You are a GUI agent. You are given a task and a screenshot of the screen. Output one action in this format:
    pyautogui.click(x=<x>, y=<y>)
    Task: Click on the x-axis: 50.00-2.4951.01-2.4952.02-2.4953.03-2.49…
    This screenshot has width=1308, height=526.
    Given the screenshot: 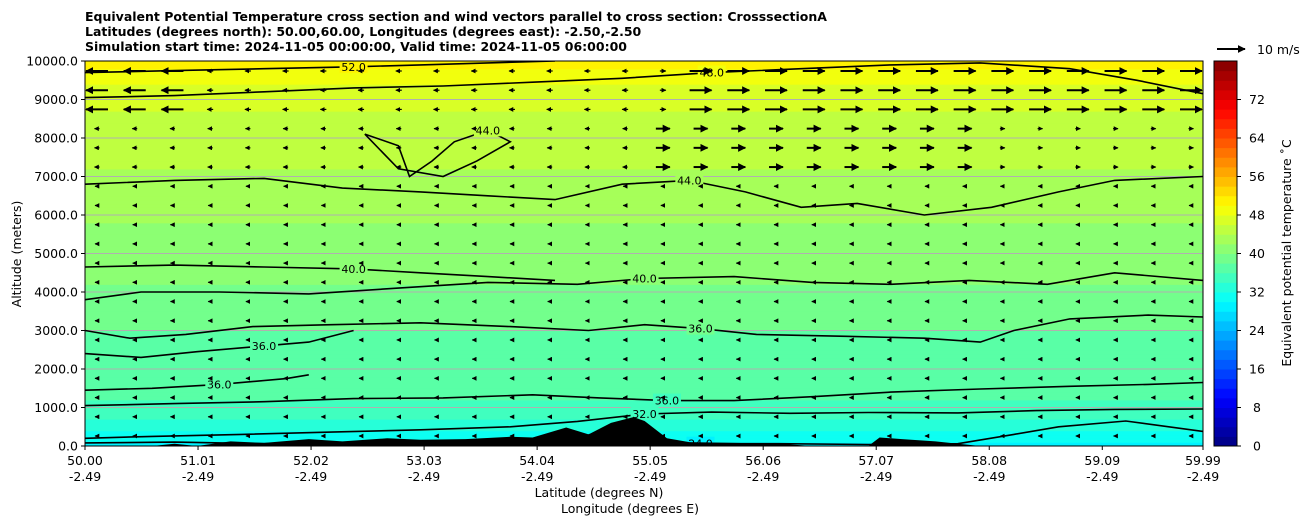 What is the action you would take?
    pyautogui.click(x=644, y=465)
    